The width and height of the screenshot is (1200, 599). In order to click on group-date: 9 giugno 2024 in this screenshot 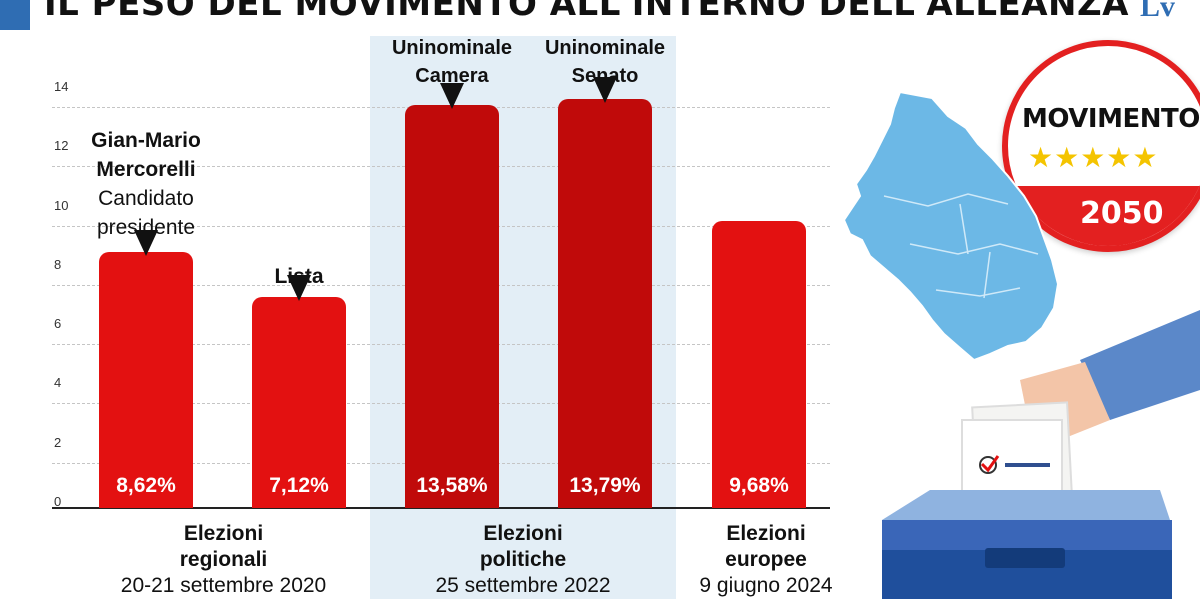, I will do `click(766, 585)`.